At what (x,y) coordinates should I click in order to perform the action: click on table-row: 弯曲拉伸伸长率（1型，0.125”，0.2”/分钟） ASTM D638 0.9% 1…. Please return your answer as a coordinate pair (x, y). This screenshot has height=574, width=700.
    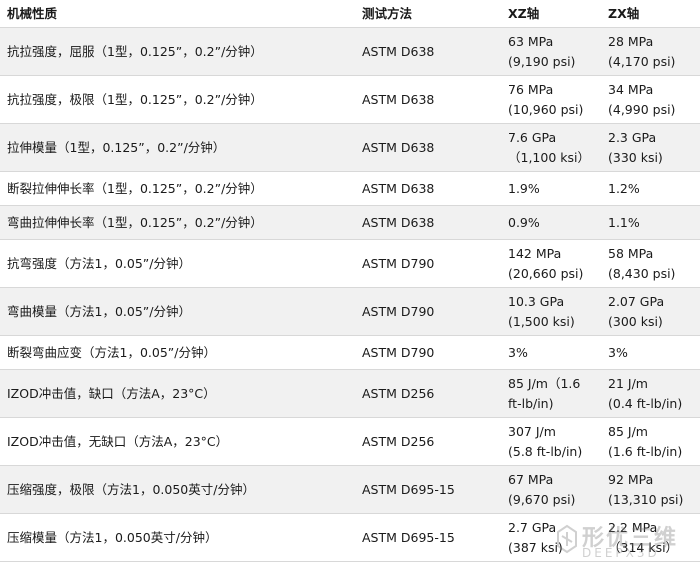
    Looking at the image, I should click on (350, 223).